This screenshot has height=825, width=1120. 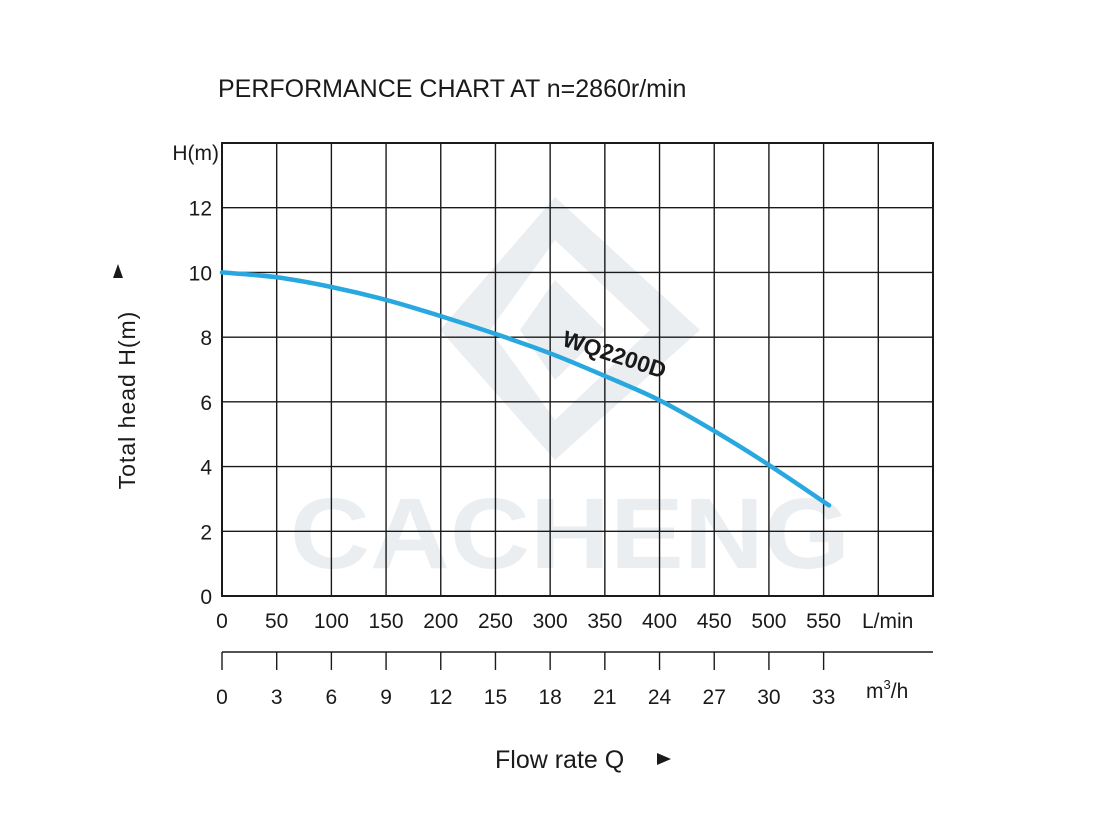 What do you see at coordinates (440, 621) in the screenshot?
I see `x-tick-label: 200` at bounding box center [440, 621].